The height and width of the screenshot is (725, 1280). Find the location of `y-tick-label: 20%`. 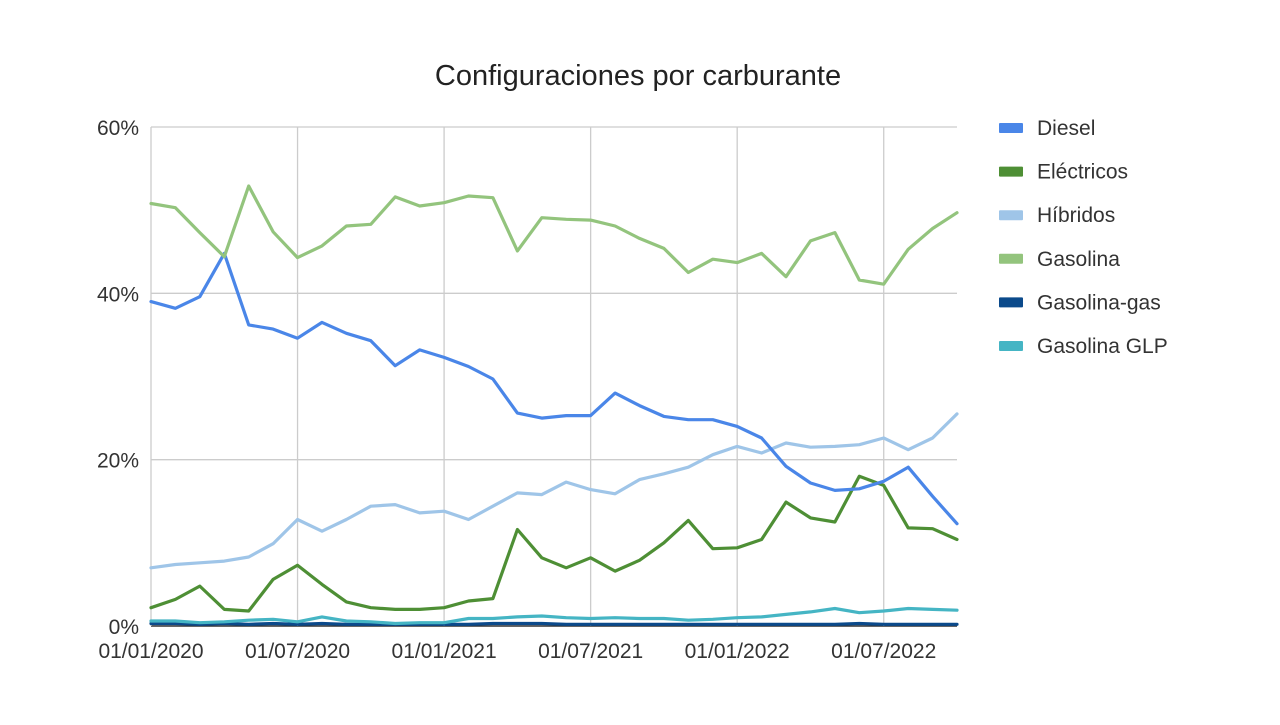

y-tick-label: 20% is located at coordinates (118, 461).